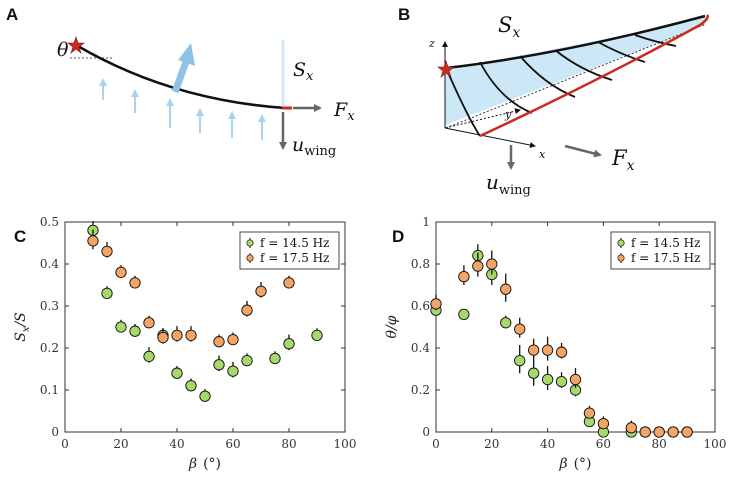 The image size is (739, 481). What do you see at coordinates (183, 68) in the screenshot?
I see `net-force-arrow` at bounding box center [183, 68].